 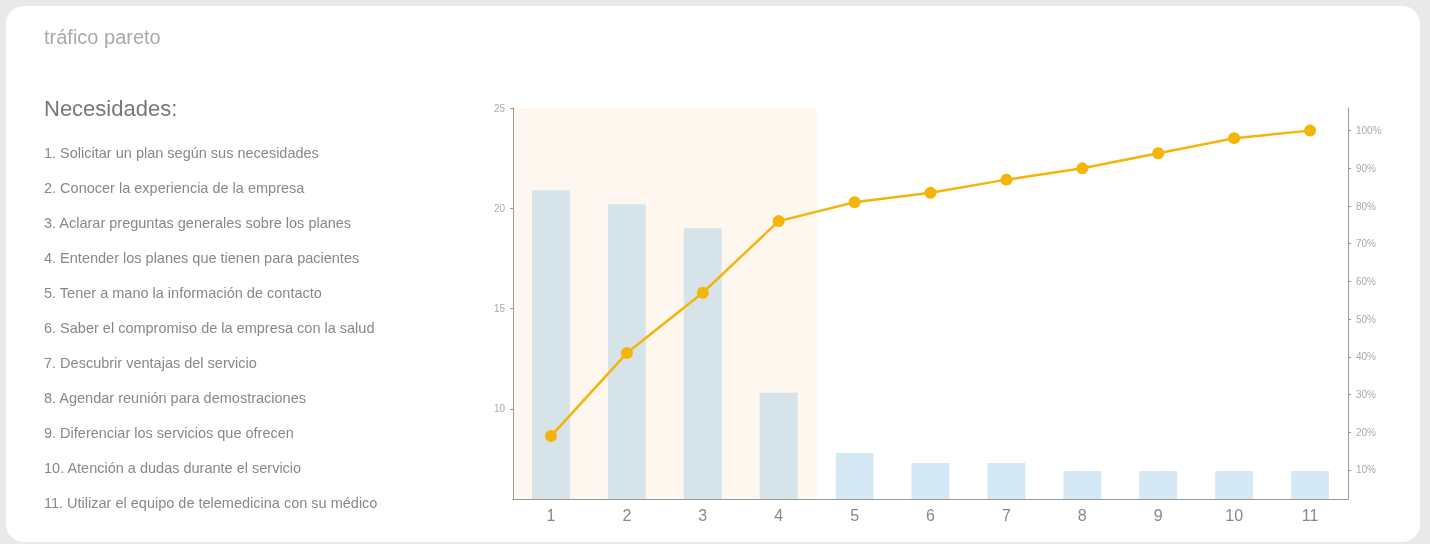 What do you see at coordinates (211, 503) in the screenshot?
I see `text: 11. Utilizar el equipo de telemedicina con su médico` at bounding box center [211, 503].